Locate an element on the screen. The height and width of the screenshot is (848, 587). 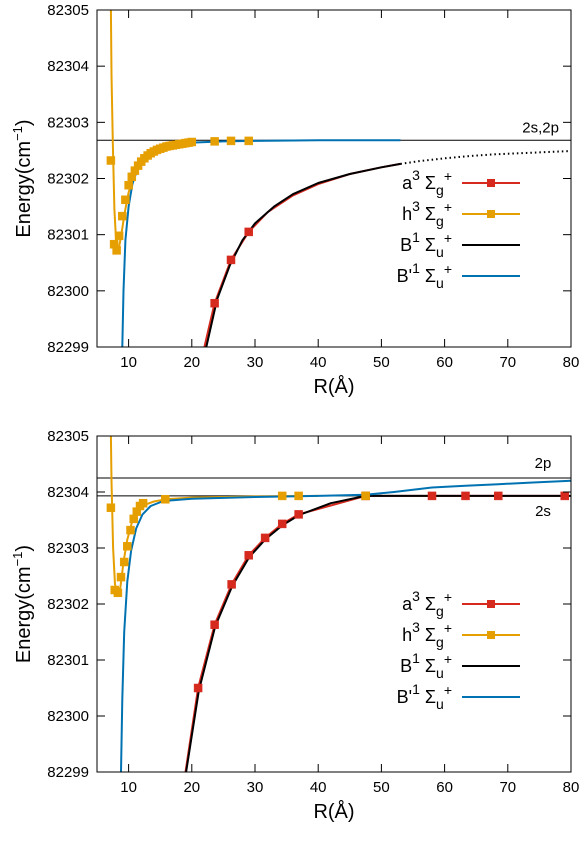
reference-label-2s: 2s is located at coordinates (543, 511).